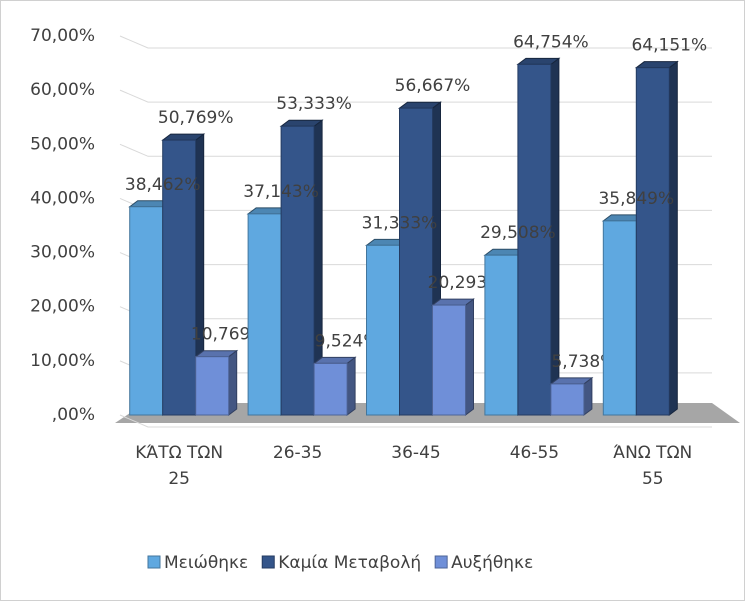 The width and height of the screenshot is (745, 601). What do you see at coordinates (416, 453) in the screenshot?
I see `x-tick-label: 36-45` at bounding box center [416, 453].